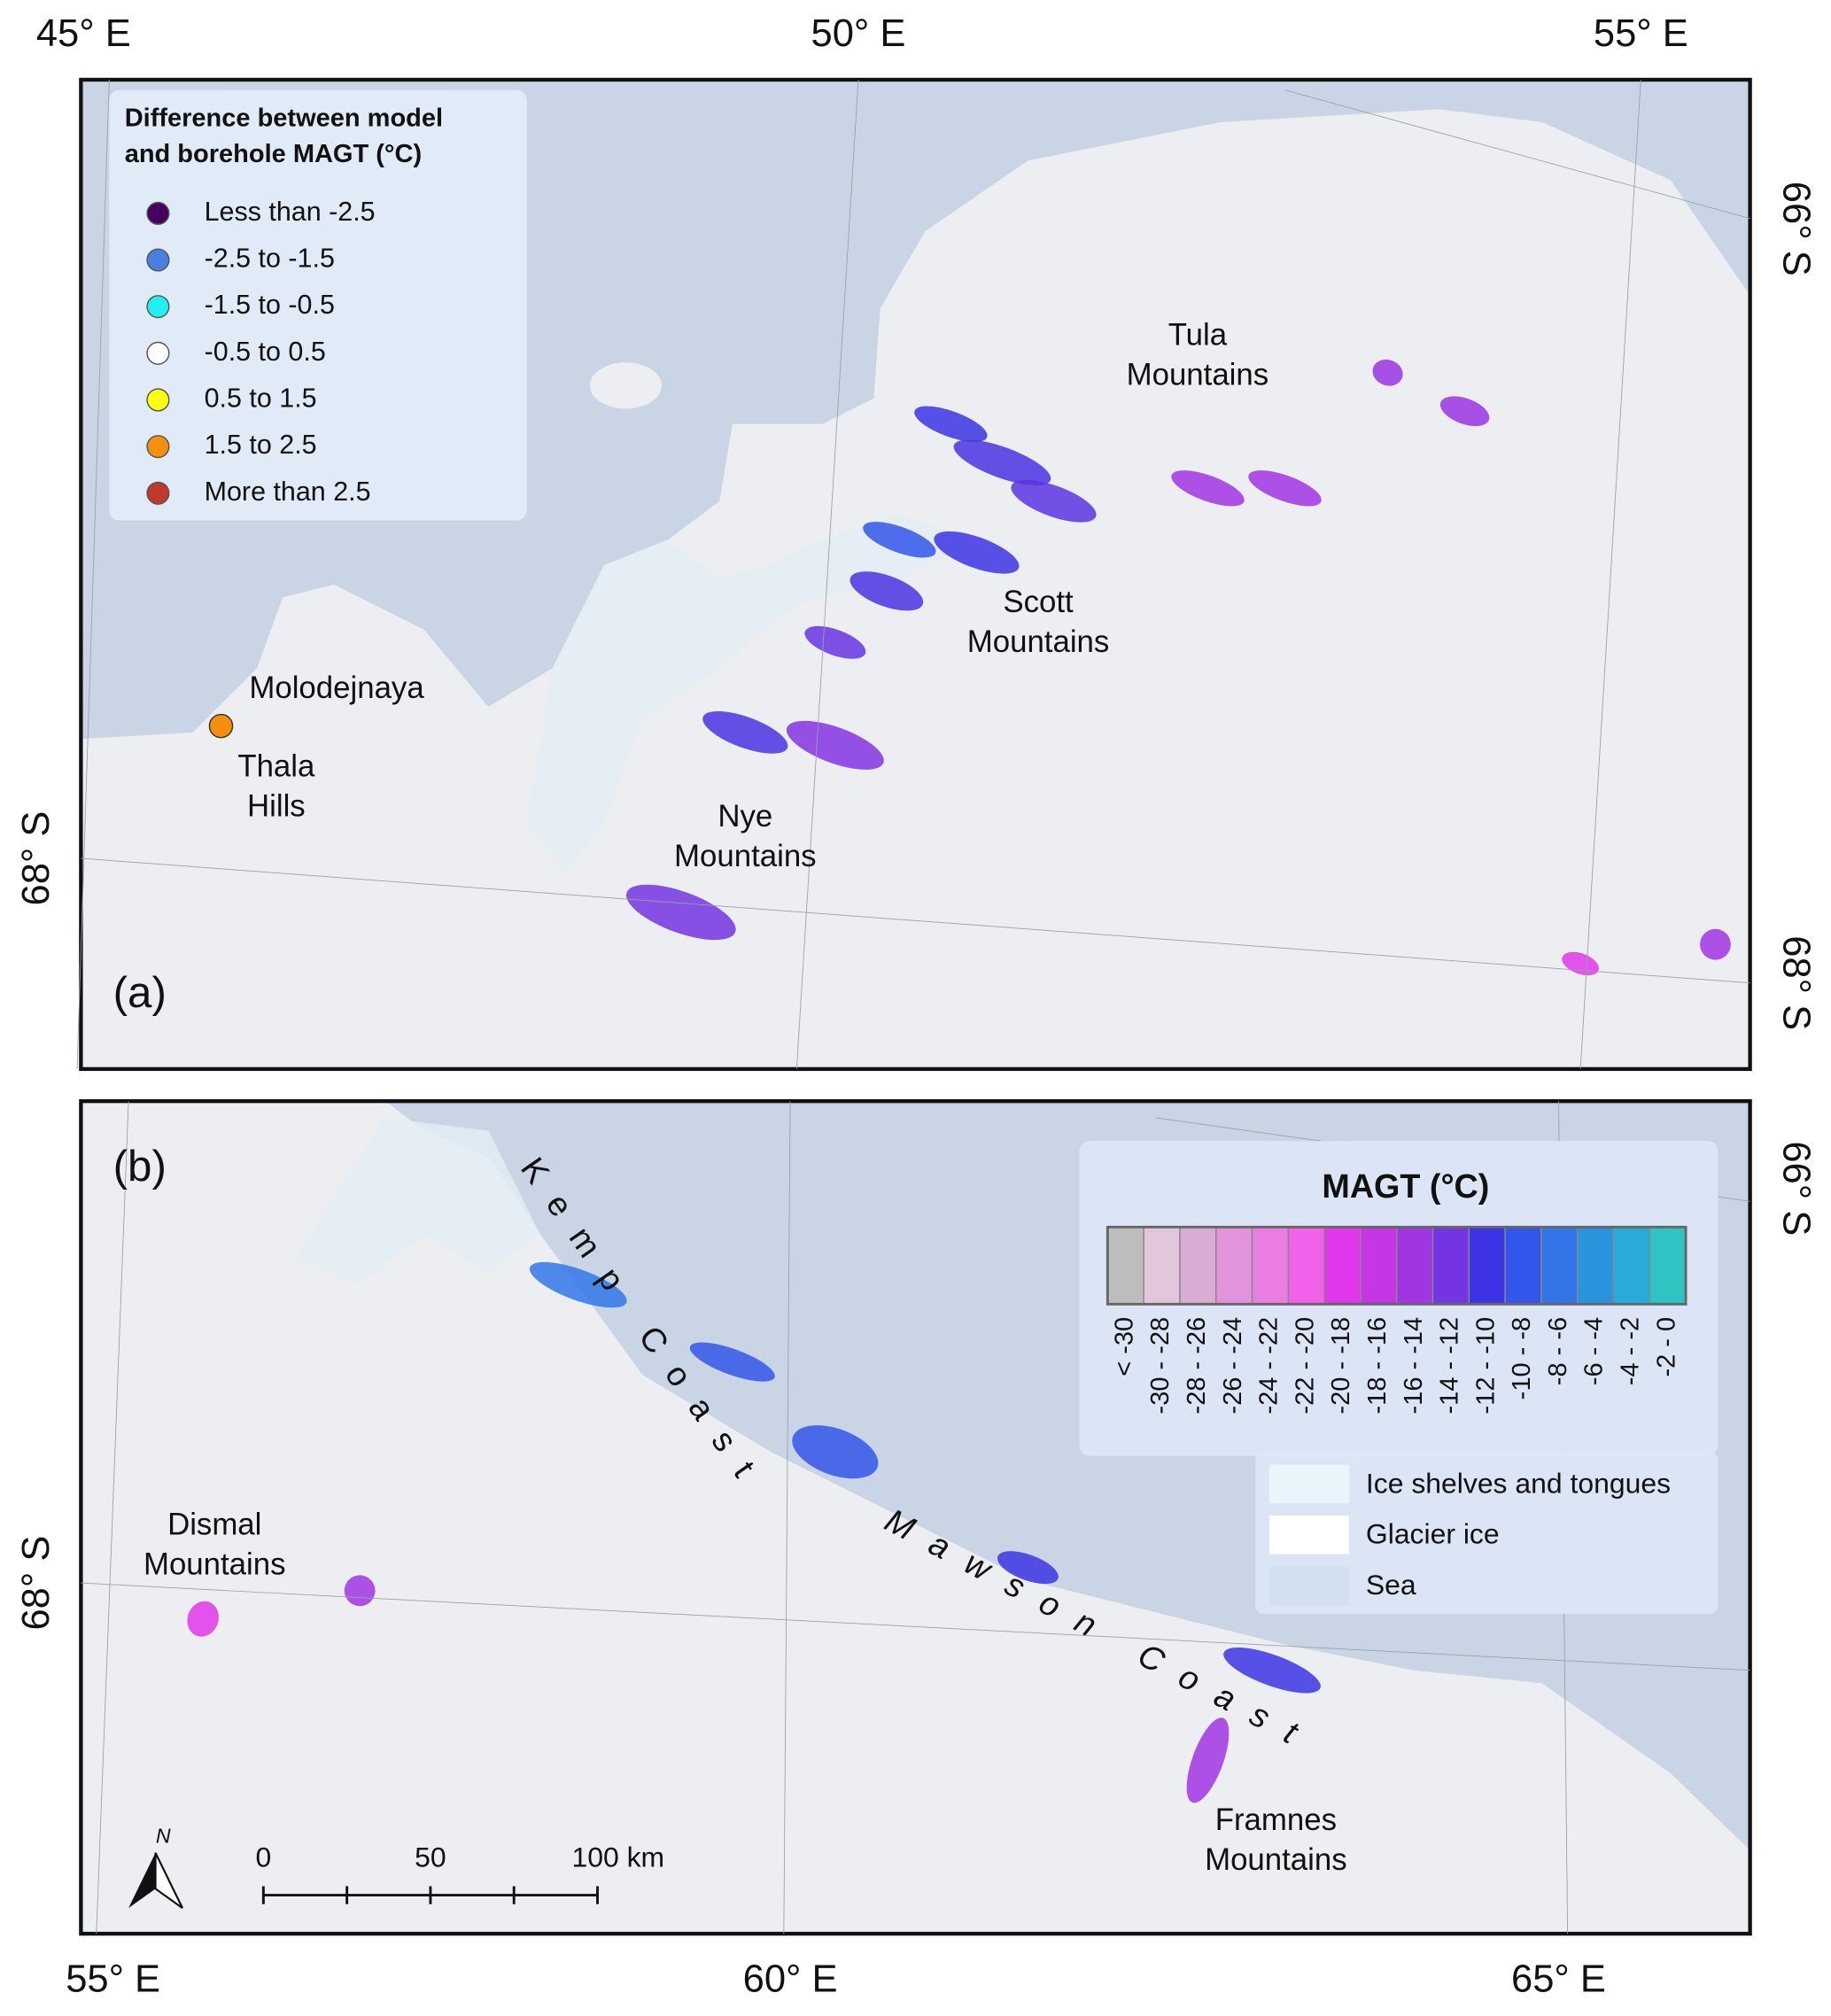 The width and height of the screenshot is (1831, 2016). What do you see at coordinates (1305, 1366) in the screenshot?
I see `colorbar-label: -22 - -20` at bounding box center [1305, 1366].